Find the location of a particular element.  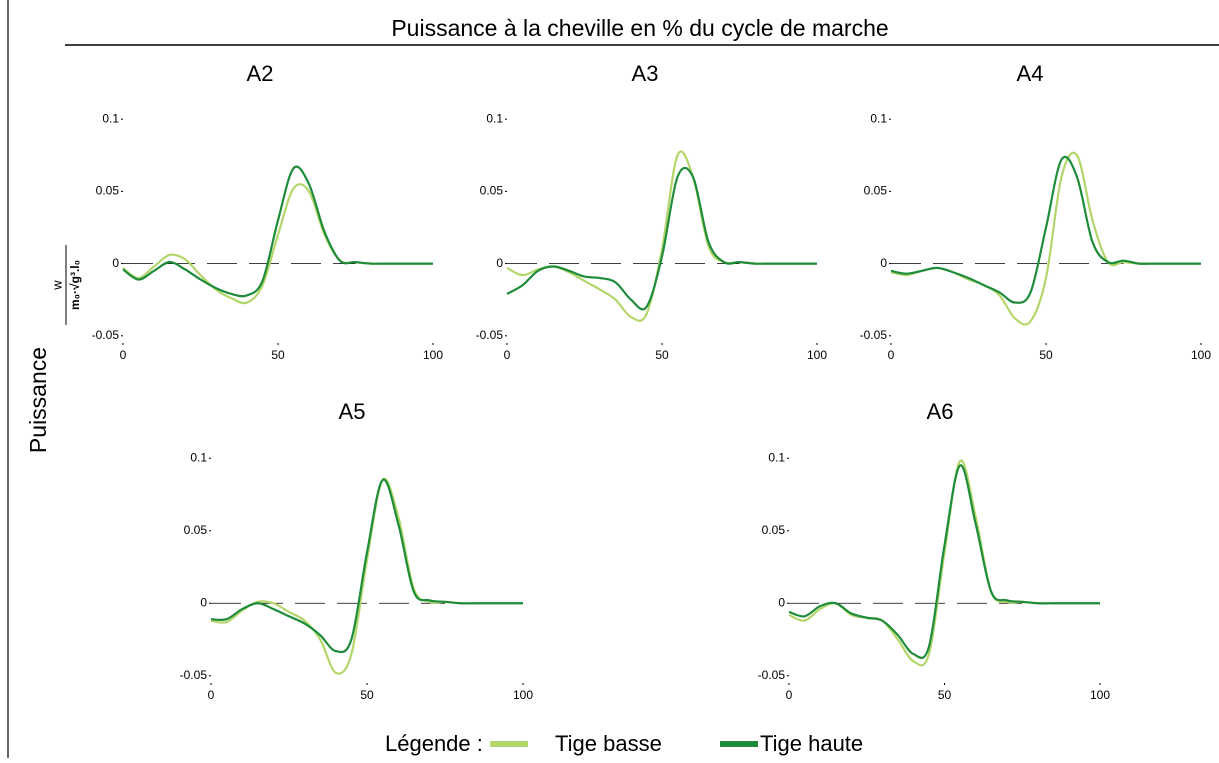

subplot-title: A3 is located at coordinates (645, 73).